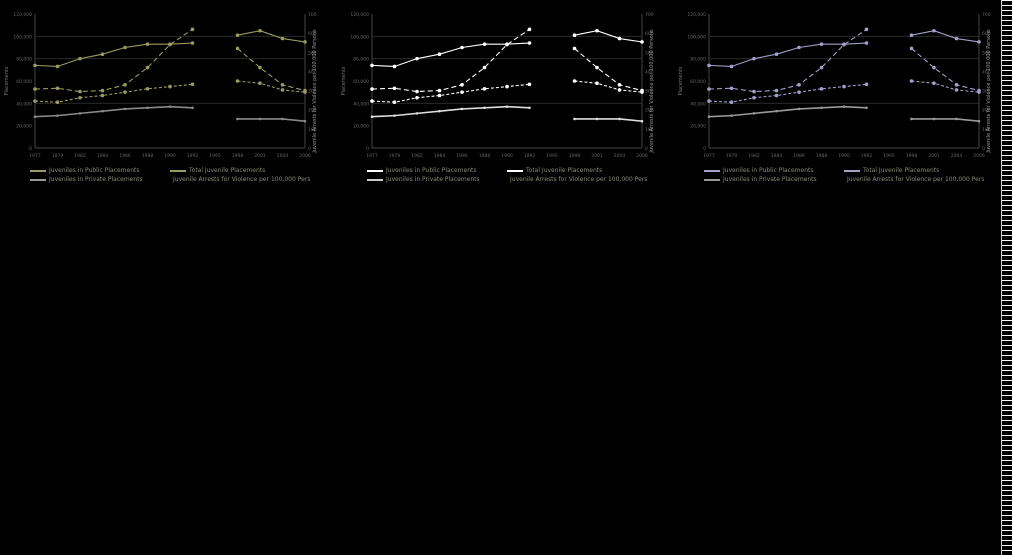 The width and height of the screenshot is (1012, 555). Describe the element at coordinates (58, 156) in the screenshot. I see `x-tick-label: 1979` at that location.